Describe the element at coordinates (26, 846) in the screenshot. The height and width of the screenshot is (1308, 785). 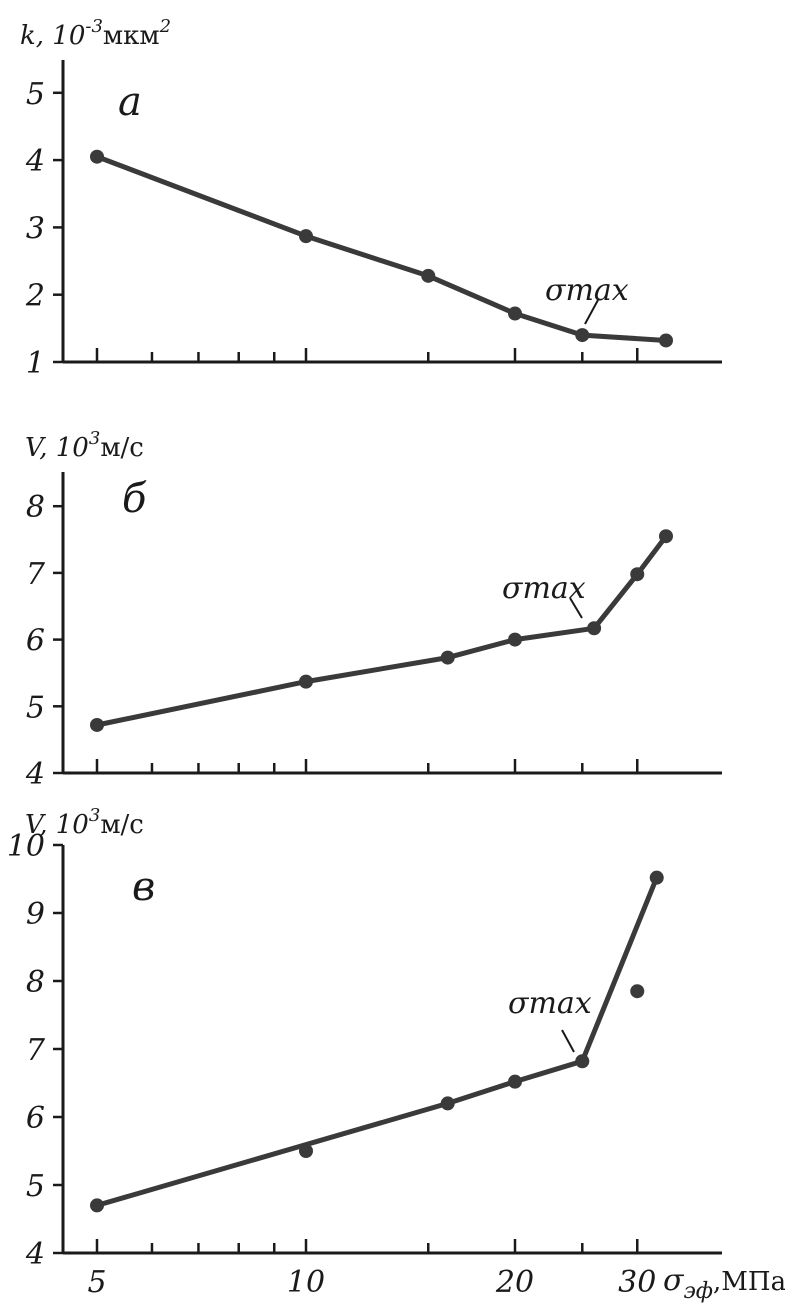
I see `panel-c-y-tick-label: 10` at that location.